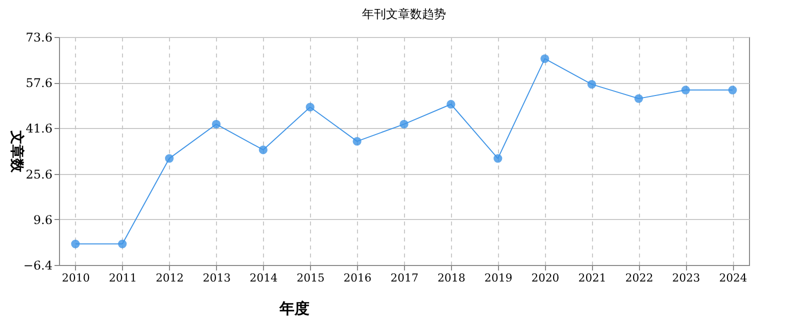 The height and width of the screenshot is (330, 790). I want to click on x-tick-label: 2015, so click(310, 278).